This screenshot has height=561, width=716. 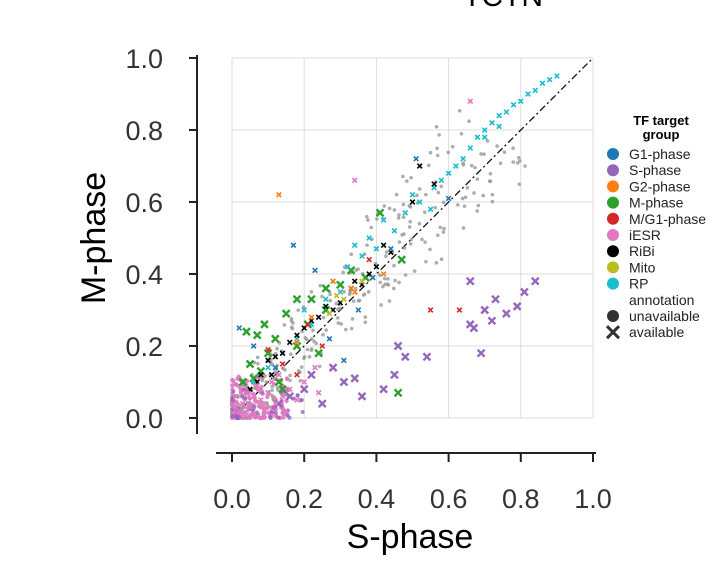 I want to click on chart-title: TCTN, so click(x=503, y=6).